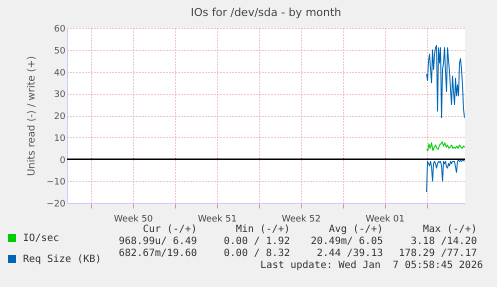 The height and width of the screenshot is (287, 497). What do you see at coordinates (371, 266) in the screenshot?
I see `text: Last update: Wed Jan 7 05:58:45 2026` at bounding box center [371, 266].